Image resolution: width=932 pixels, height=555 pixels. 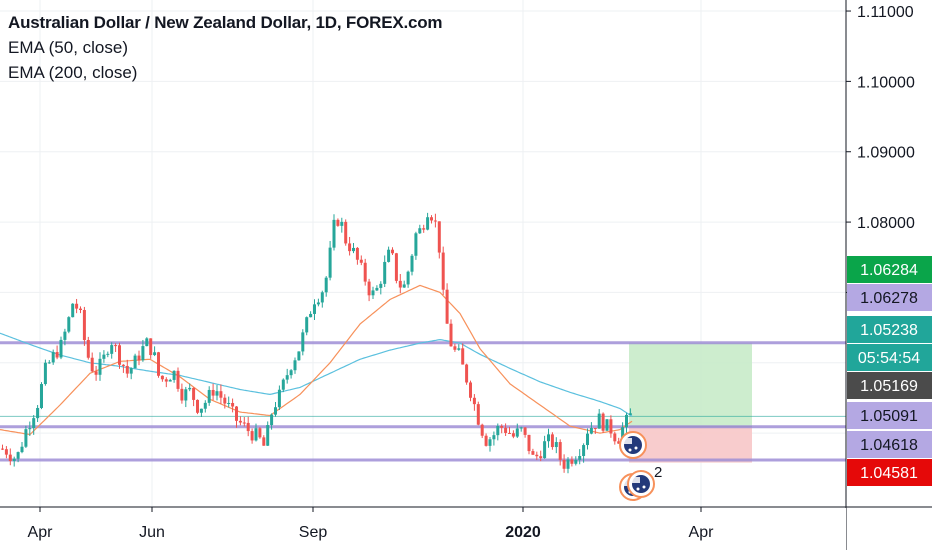 What do you see at coordinates (889, 385) in the screenshot?
I see `price-label: 1.05169` at bounding box center [889, 385].